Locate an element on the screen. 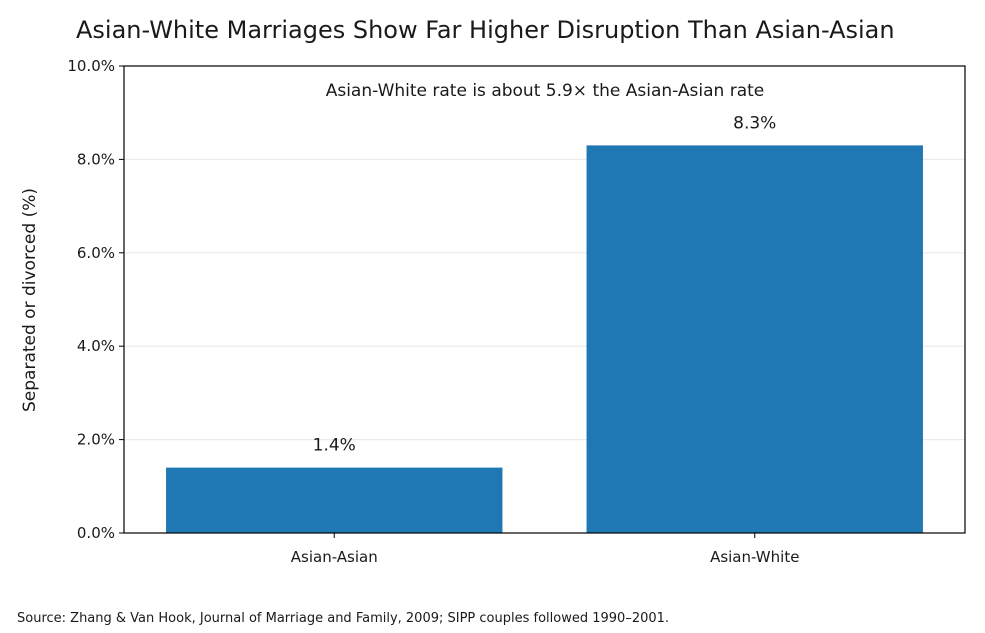  y-tick-label: 2.0% is located at coordinates (96, 440).